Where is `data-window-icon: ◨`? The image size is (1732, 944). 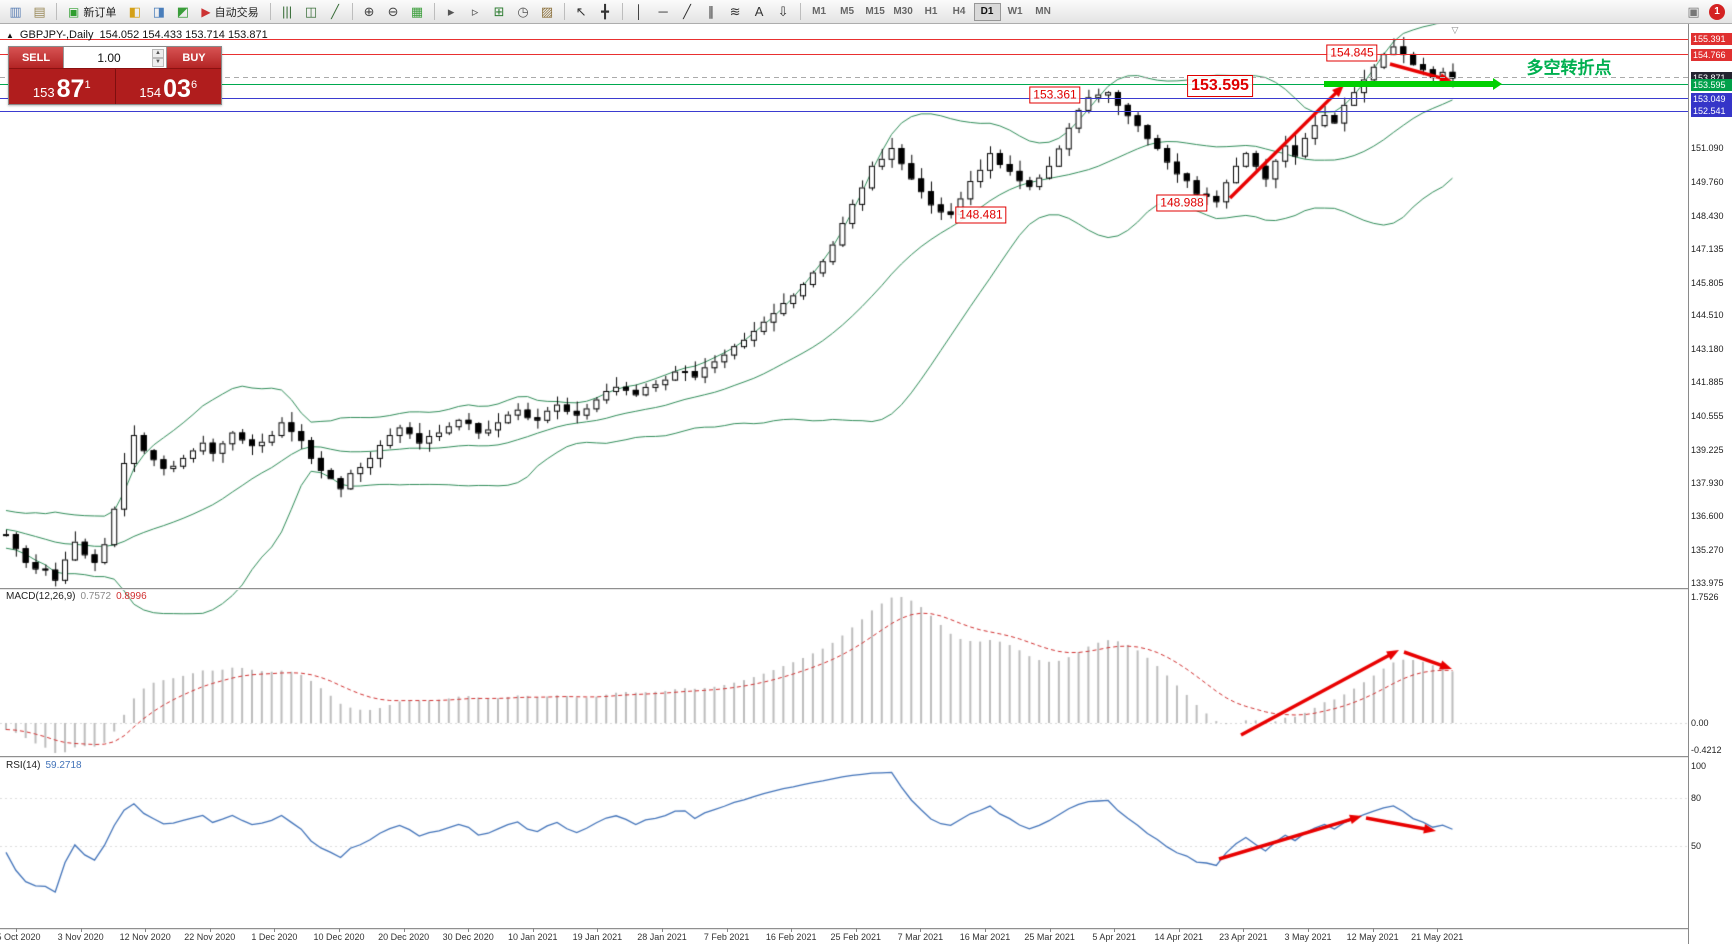 data-window-icon: ◨ is located at coordinates (158, 11).